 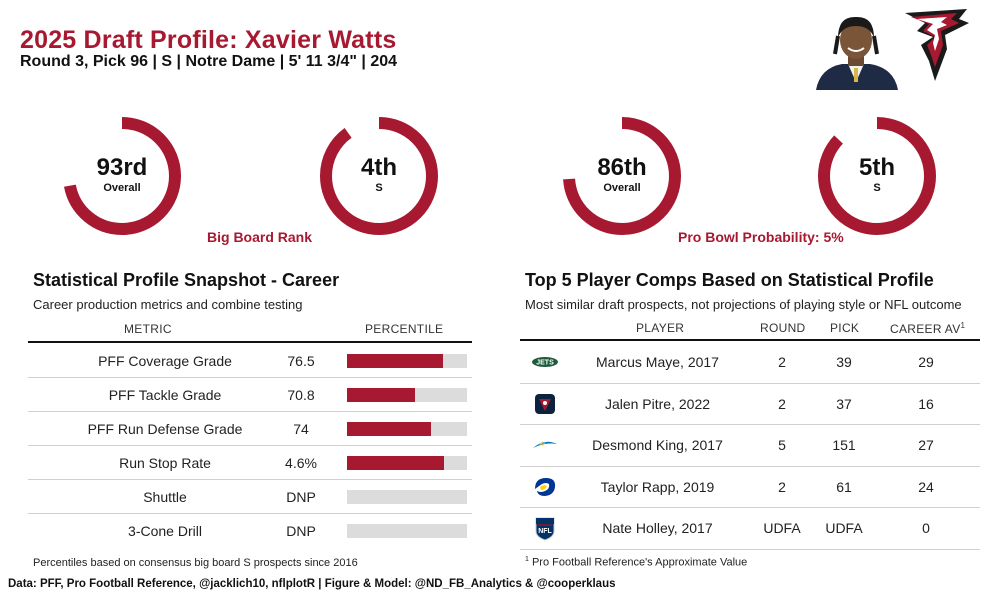 What do you see at coordinates (856, 50) in the screenshot?
I see `player-headshot` at bounding box center [856, 50].